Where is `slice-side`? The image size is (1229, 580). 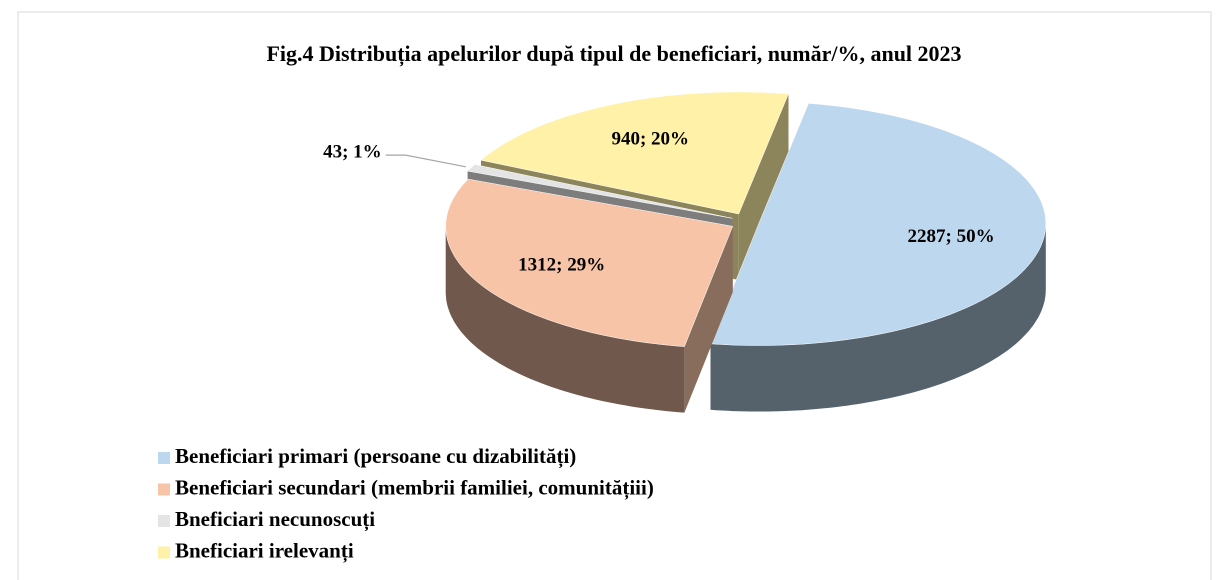
slice-side is located at coordinates (763, 186).